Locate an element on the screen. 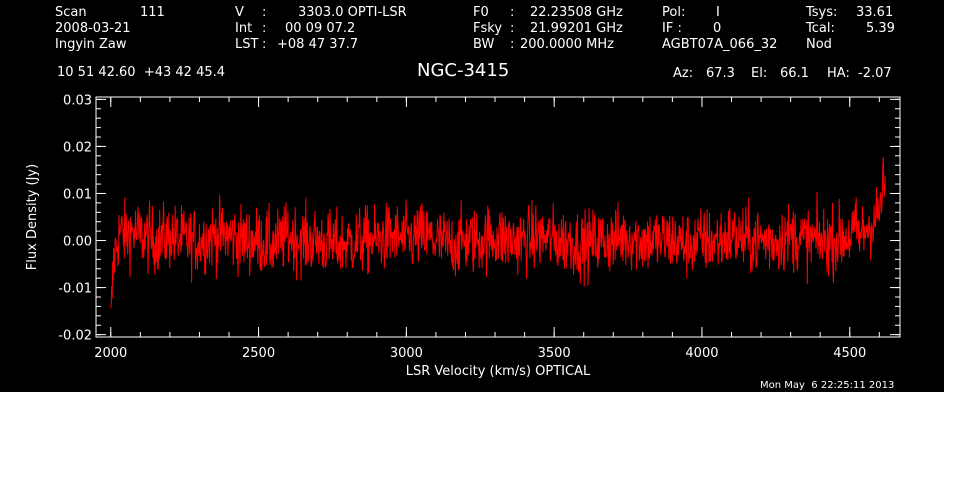 The height and width of the screenshot is (490, 962). ha-label: HA: is located at coordinates (838, 73).